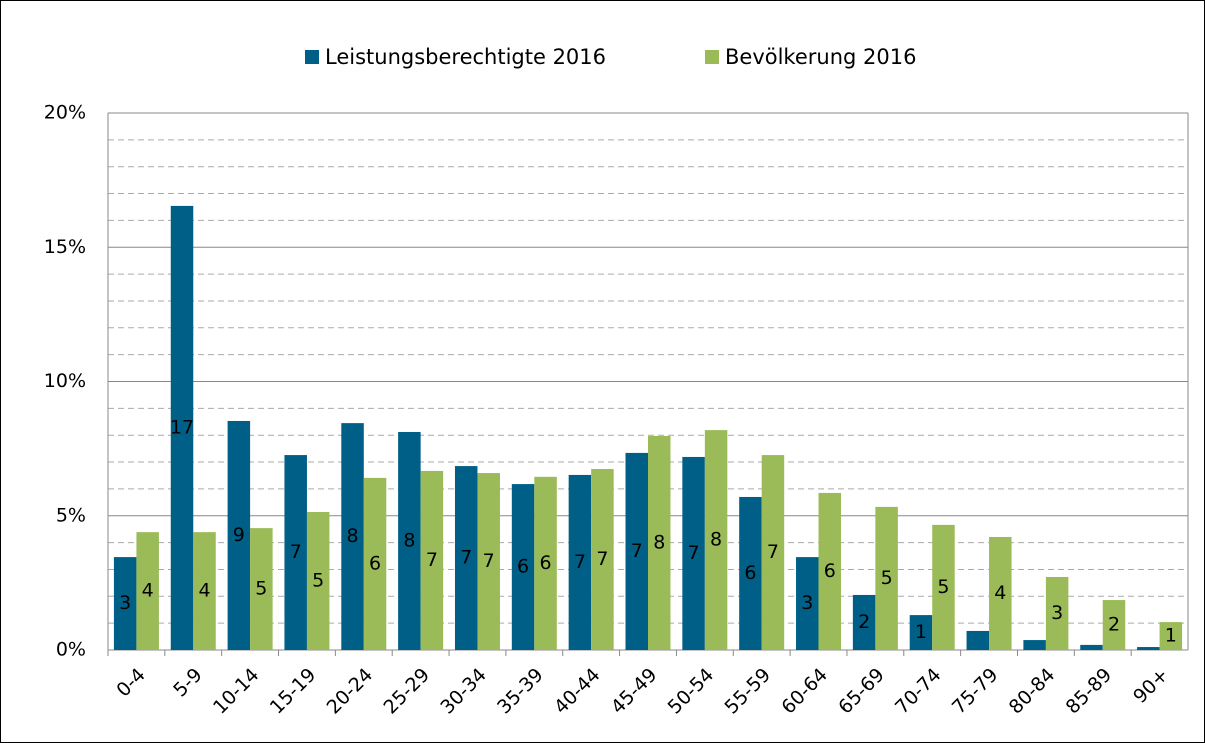 This screenshot has height=743, width=1205. I want to click on legend-label: Bevölkerung 2016, so click(820, 57).